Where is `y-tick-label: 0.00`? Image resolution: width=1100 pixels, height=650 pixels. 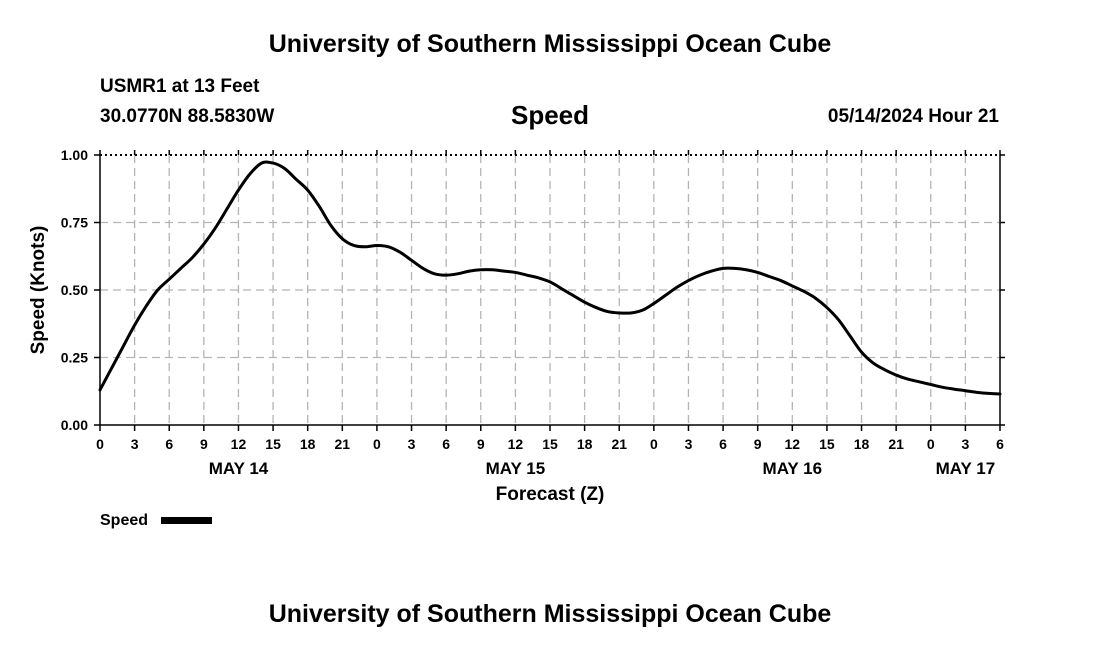
y-tick-label: 0.00 is located at coordinates (74, 425).